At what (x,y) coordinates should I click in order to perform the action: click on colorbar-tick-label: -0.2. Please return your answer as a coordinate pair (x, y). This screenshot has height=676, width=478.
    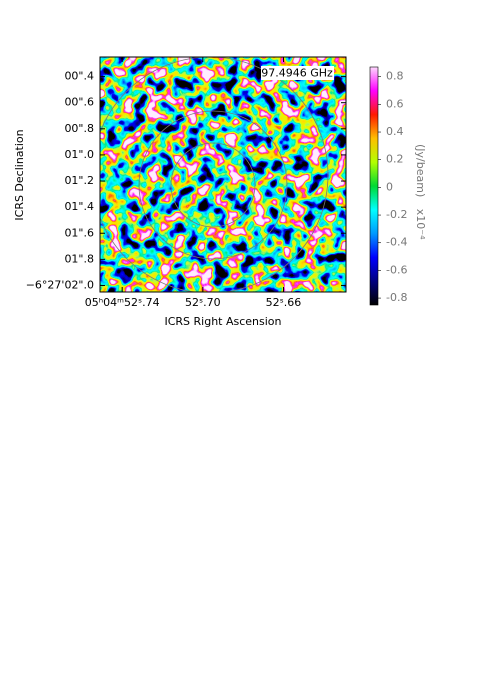
    Looking at the image, I should click on (396, 214).